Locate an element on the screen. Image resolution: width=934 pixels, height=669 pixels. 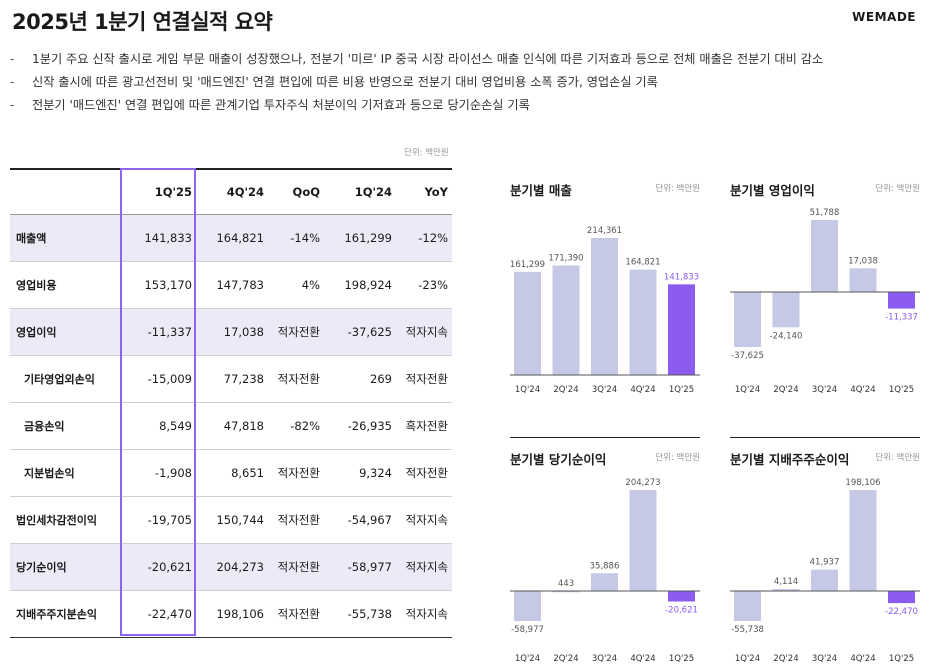
row-label: 영업이익 is located at coordinates (65, 332).